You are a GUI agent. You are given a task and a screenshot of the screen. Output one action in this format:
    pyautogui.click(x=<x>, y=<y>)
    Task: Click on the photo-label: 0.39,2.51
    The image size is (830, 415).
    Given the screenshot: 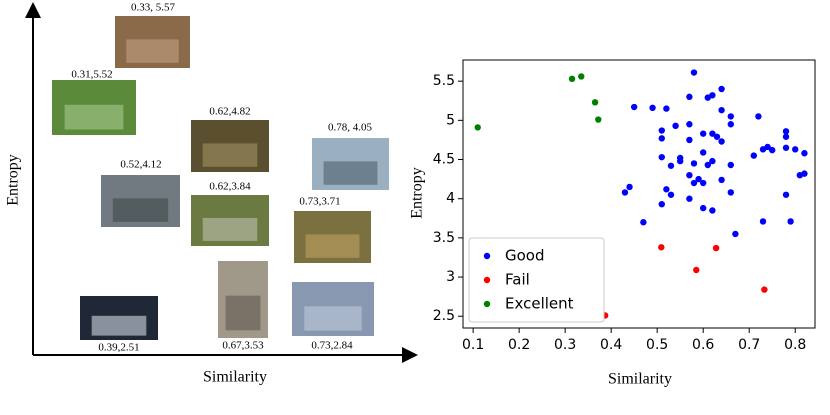 What is the action you would take?
    pyautogui.click(x=118, y=348)
    